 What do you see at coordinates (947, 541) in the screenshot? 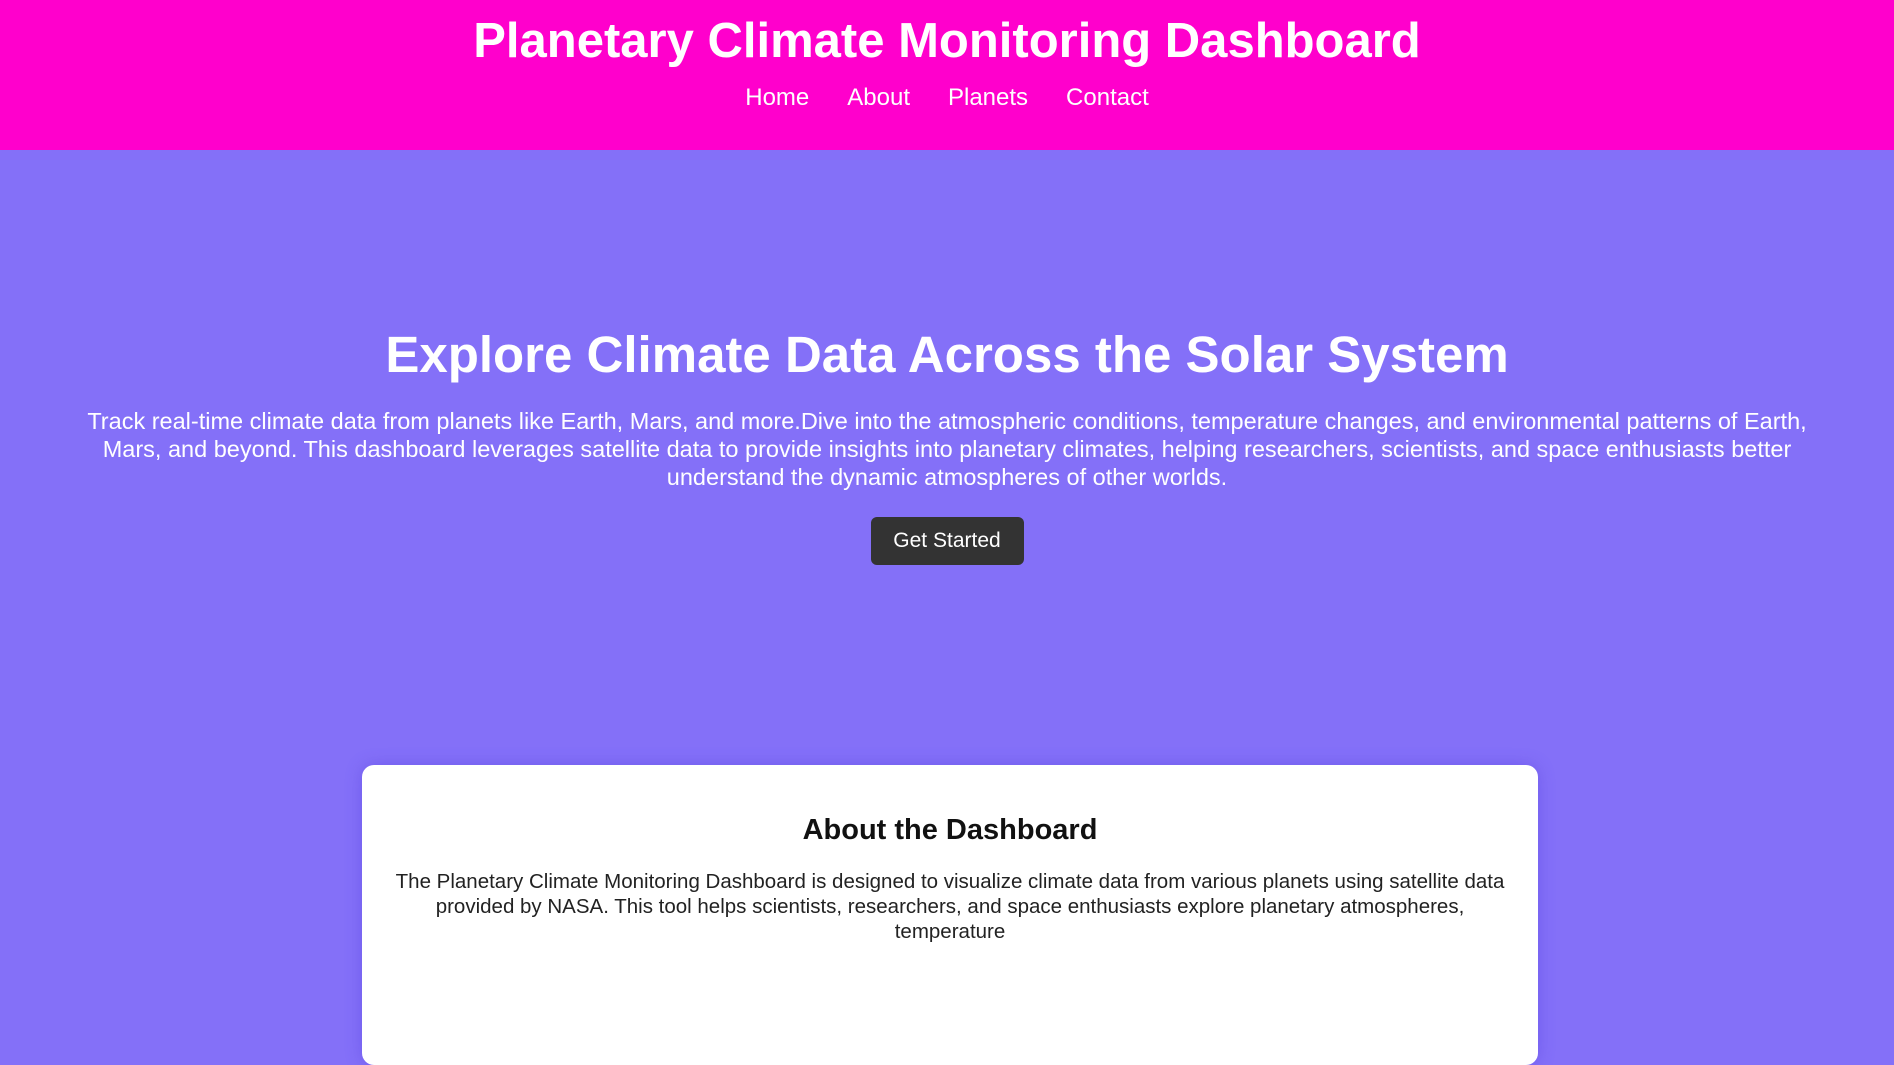
I see `get-started-button: Get Started` at bounding box center [947, 541].